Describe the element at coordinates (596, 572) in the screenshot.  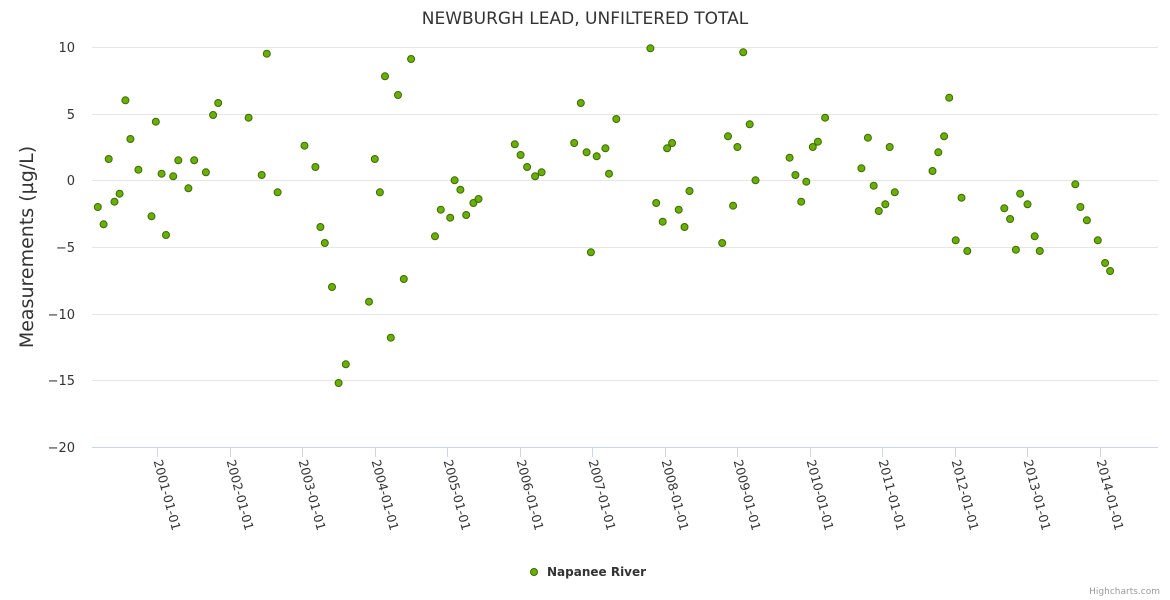
I see `legend-item-napanee-river: Napanee River` at that location.